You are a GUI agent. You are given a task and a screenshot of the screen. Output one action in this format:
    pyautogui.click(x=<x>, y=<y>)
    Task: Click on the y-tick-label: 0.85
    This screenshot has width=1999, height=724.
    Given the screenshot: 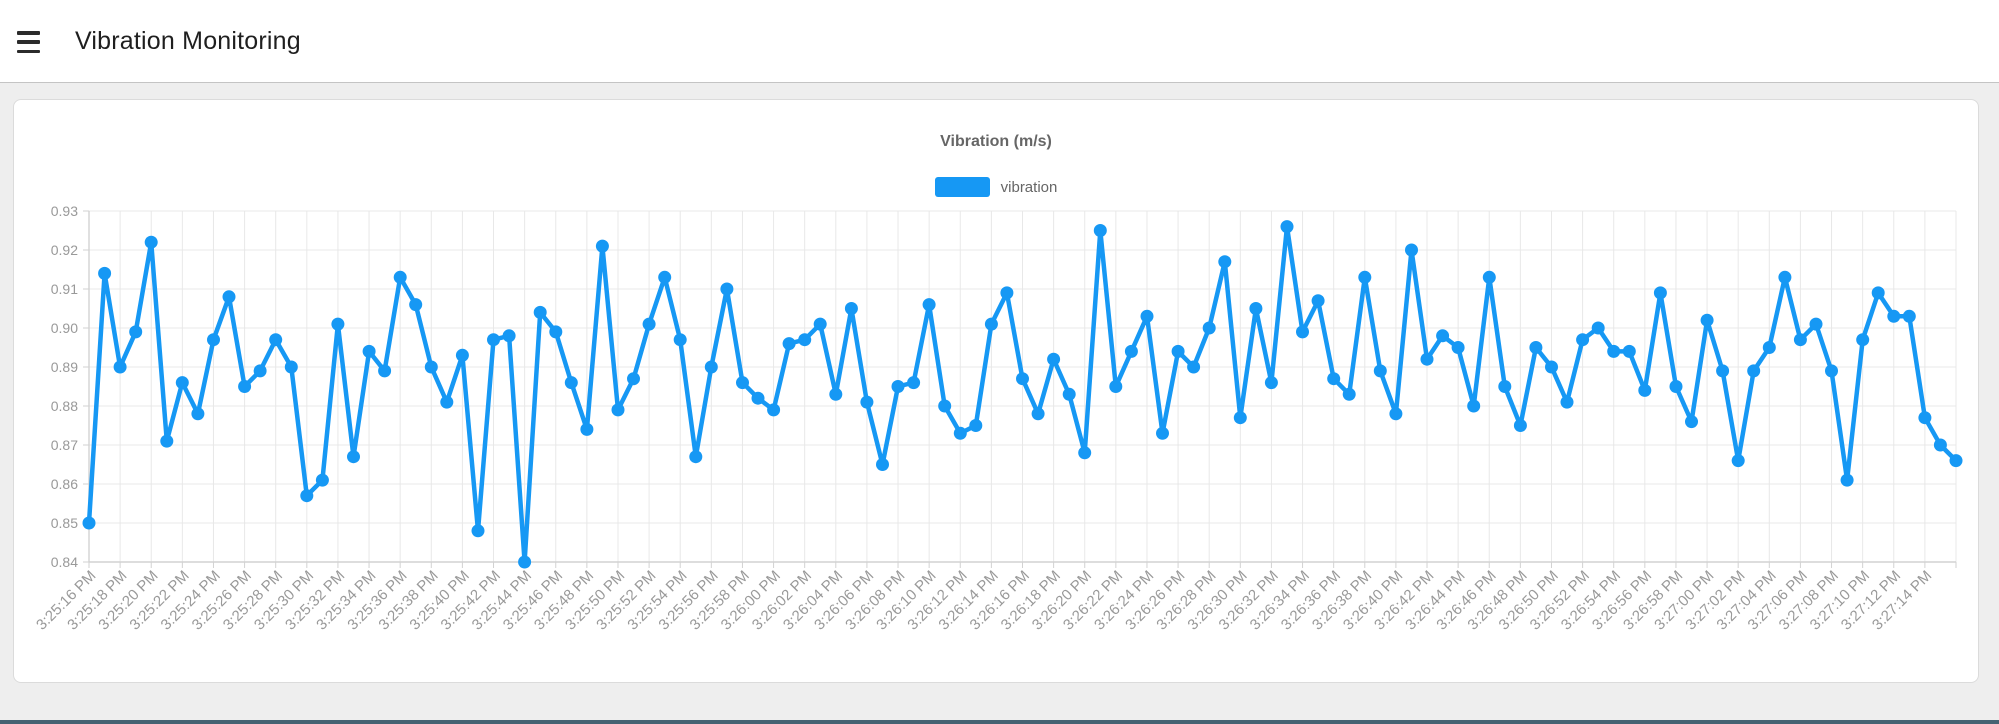 What is the action you would take?
    pyautogui.click(x=64, y=523)
    